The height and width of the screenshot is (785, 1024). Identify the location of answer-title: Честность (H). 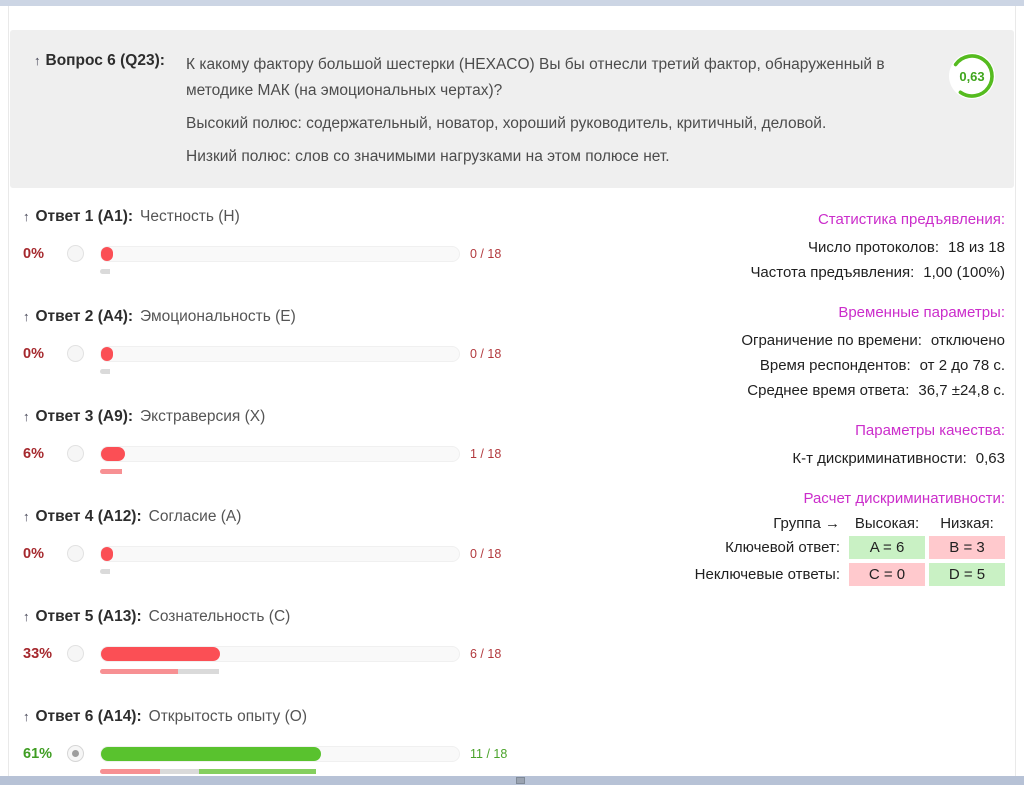
(190, 216).